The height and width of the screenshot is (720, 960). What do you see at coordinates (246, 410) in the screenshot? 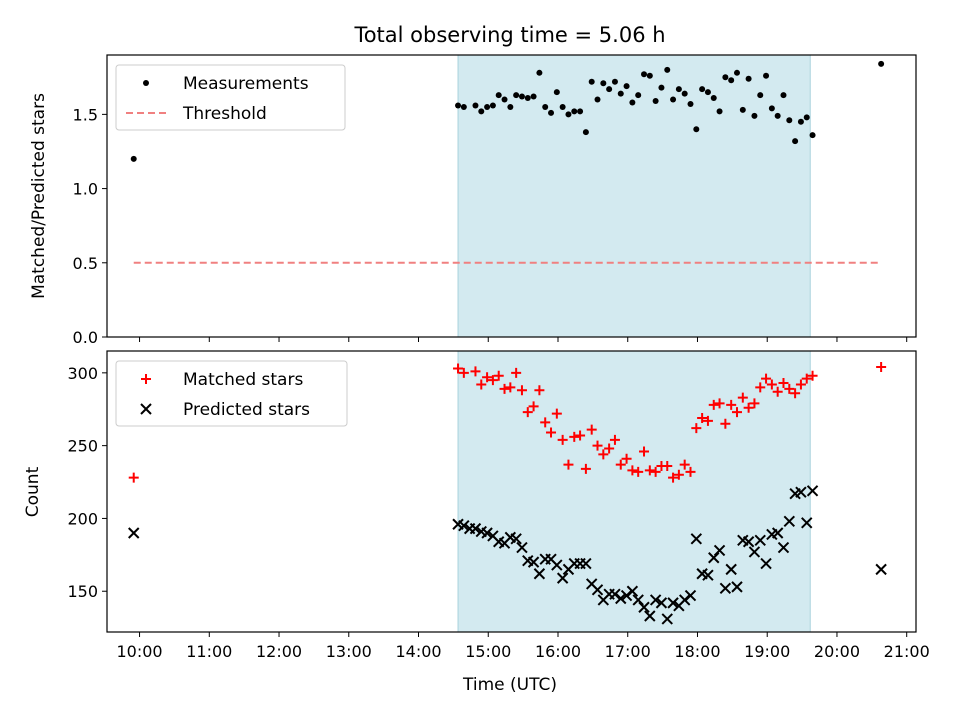
I see `legend-label: Predicted stars` at bounding box center [246, 410].